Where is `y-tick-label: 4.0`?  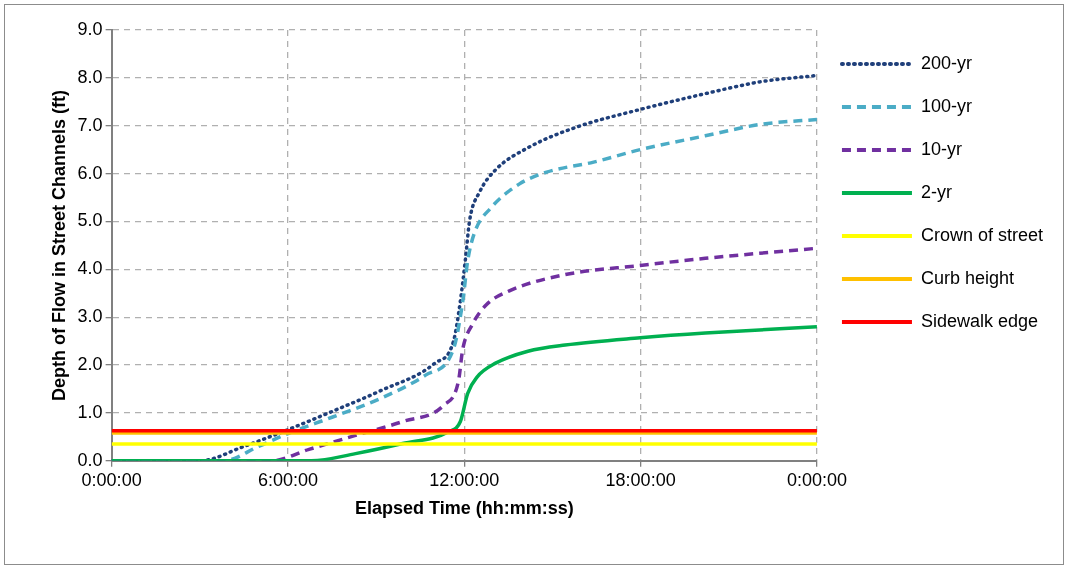 y-tick-label: 4.0 is located at coordinates (90, 268).